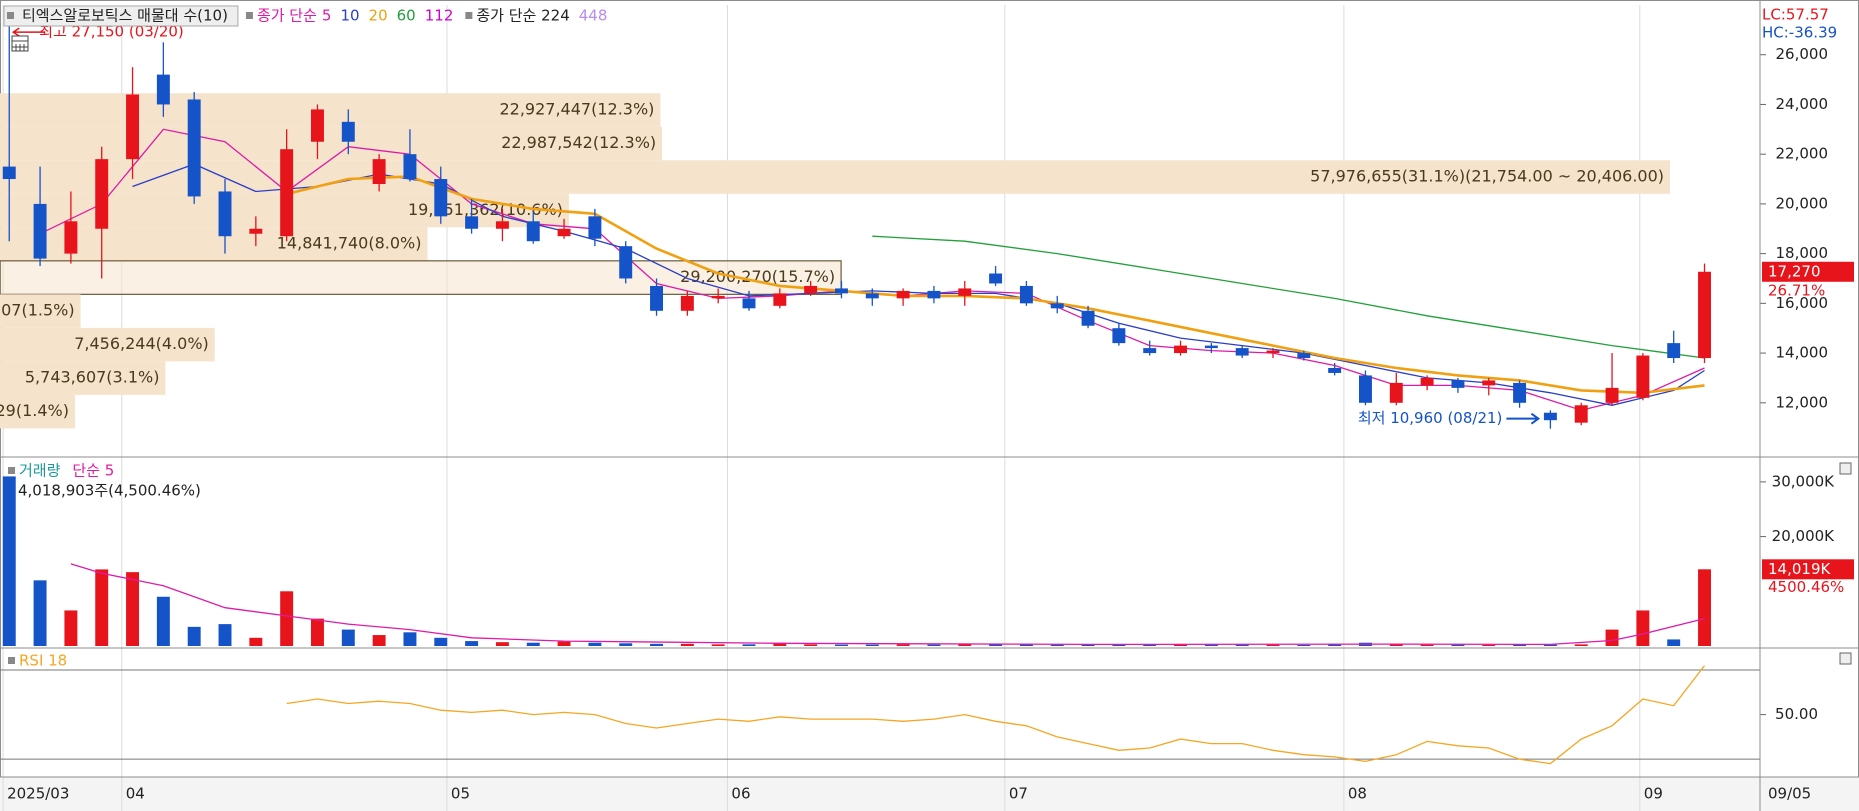  I want to click on y-tick-label: 26,000, so click(1802, 54).